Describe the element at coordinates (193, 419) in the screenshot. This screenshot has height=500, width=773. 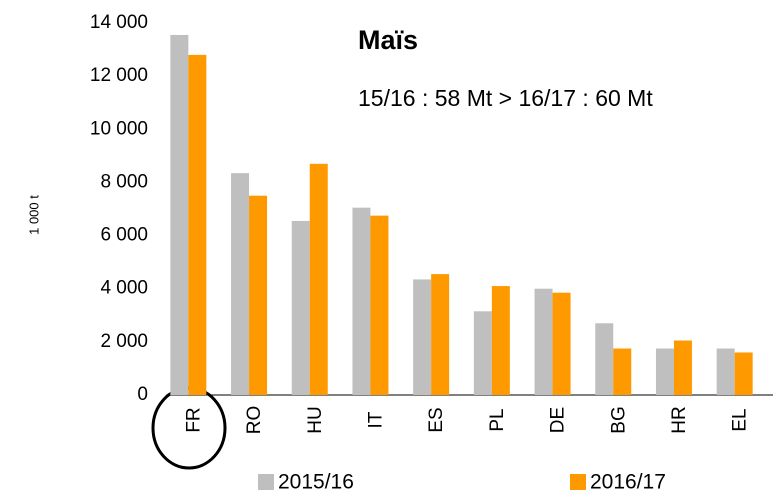
I see `x-tick-label: FR` at that location.